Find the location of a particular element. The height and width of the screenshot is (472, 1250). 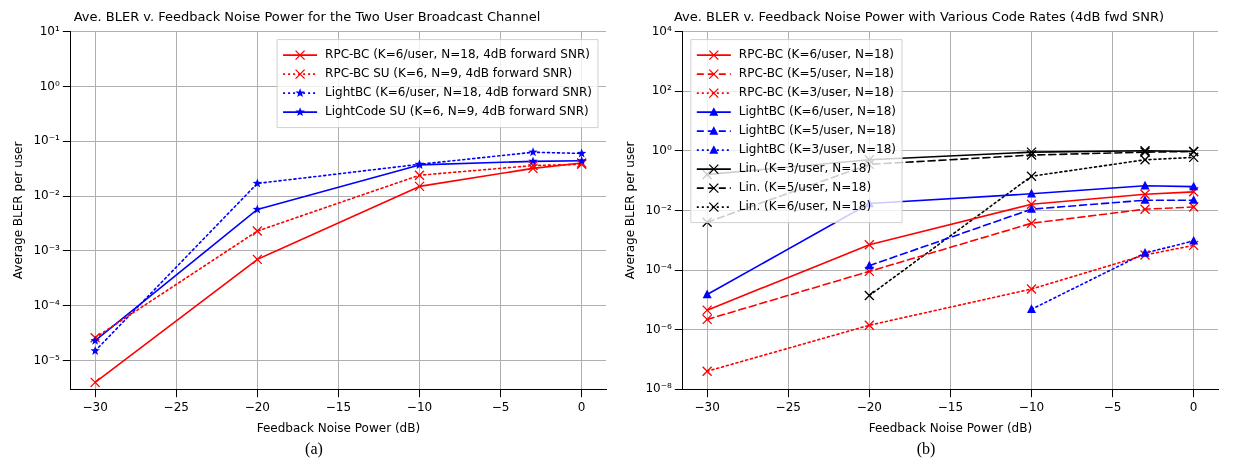

legend-label: RPC-BC (K=6/user, N=18) is located at coordinates (816, 54).